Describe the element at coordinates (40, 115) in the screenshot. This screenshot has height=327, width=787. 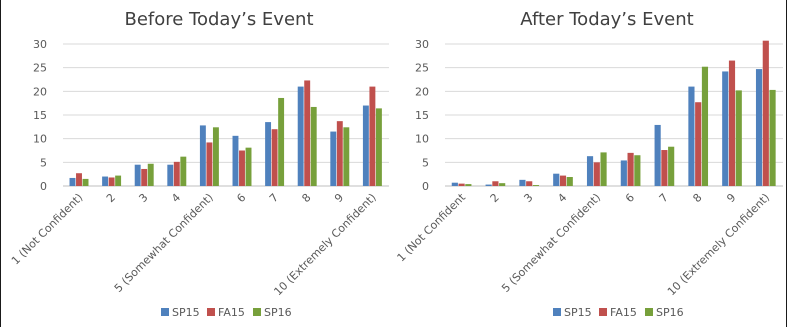
I see `y-tick-label: 15` at that location.